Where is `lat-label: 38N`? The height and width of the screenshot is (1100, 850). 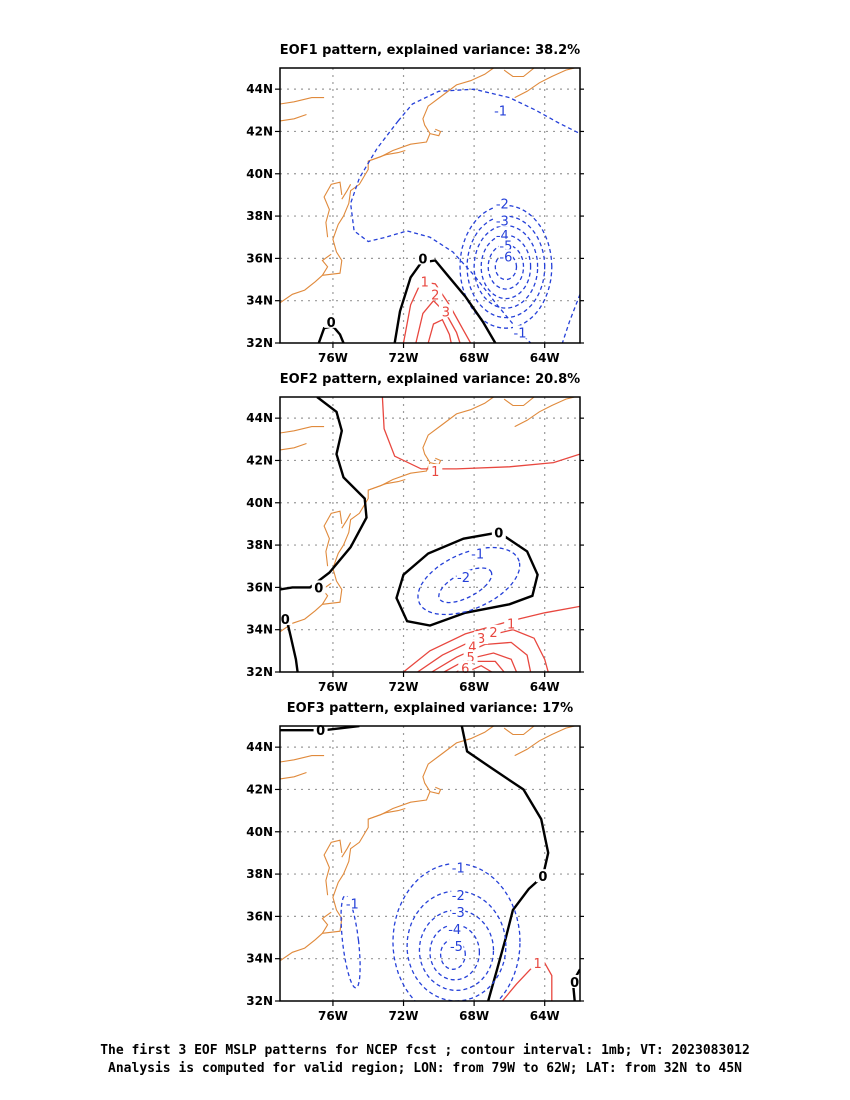
lat-label: 38N is located at coordinates (259, 874).